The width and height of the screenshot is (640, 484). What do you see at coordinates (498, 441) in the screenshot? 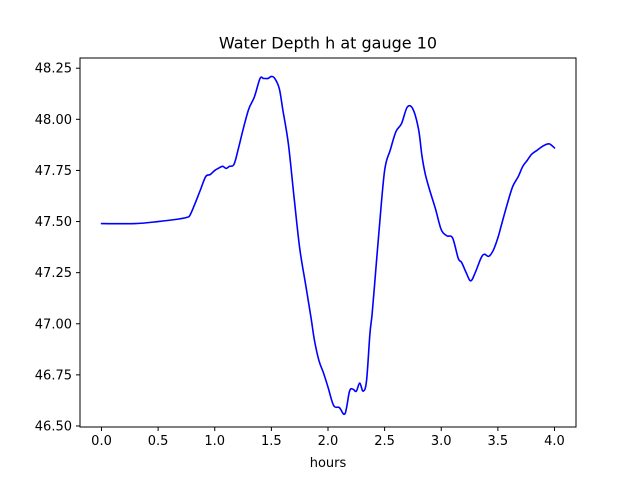
I see `x-tick-label: 3.5` at bounding box center [498, 441].